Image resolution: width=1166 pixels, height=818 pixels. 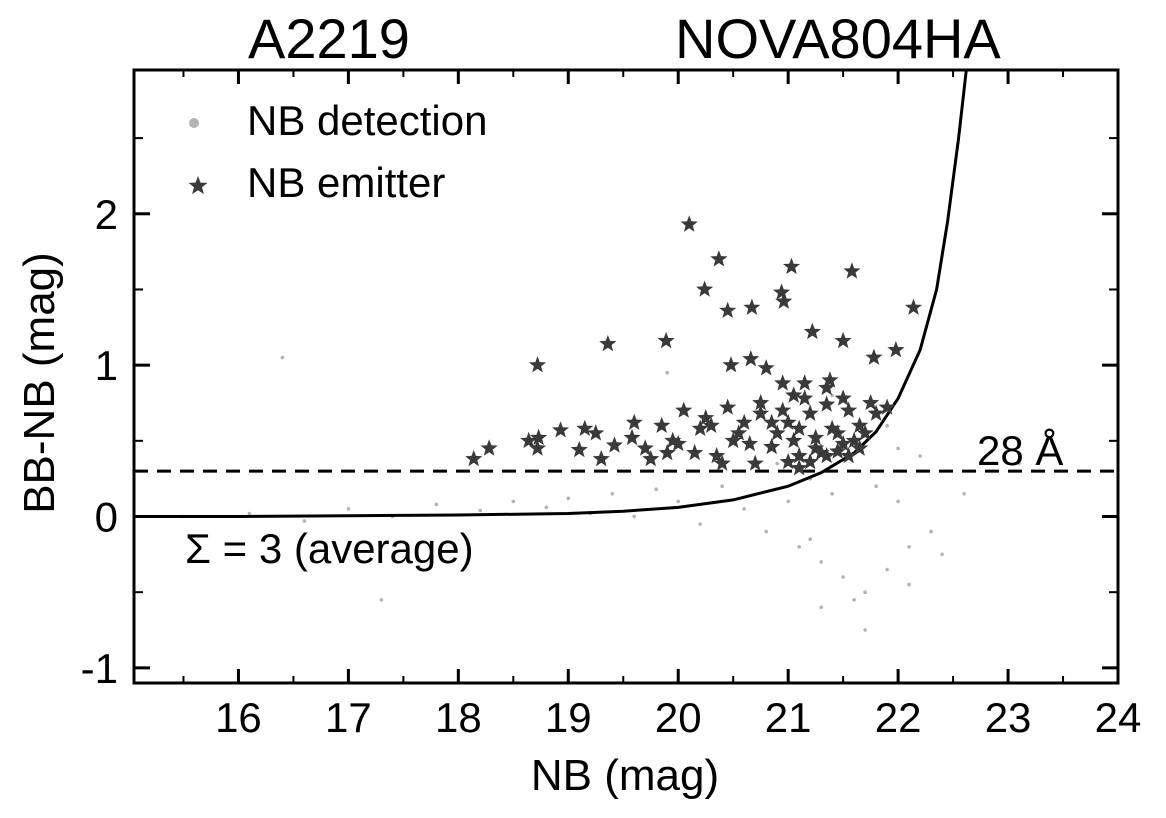 What do you see at coordinates (367, 120) in the screenshot?
I see `legend-detection-label: NB detection` at bounding box center [367, 120].